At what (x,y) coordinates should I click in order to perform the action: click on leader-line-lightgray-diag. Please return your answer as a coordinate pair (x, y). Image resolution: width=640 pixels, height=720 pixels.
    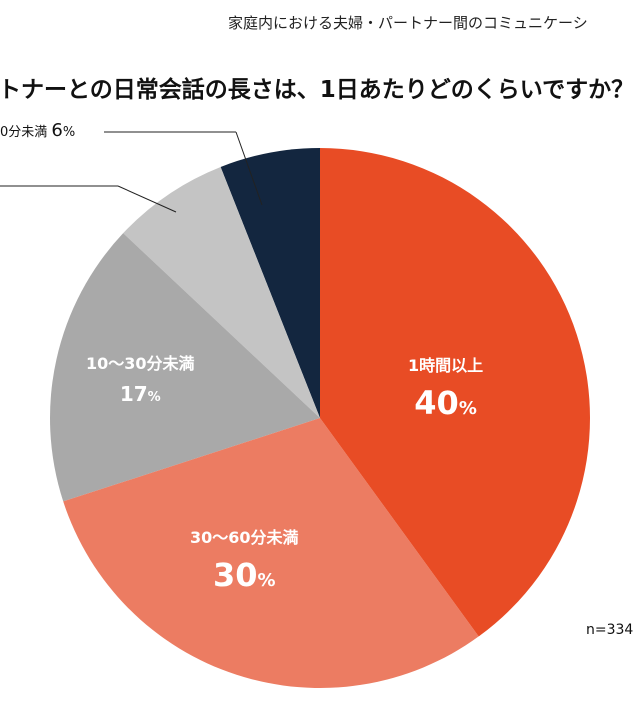
    Looking at the image, I should click on (147, 199).